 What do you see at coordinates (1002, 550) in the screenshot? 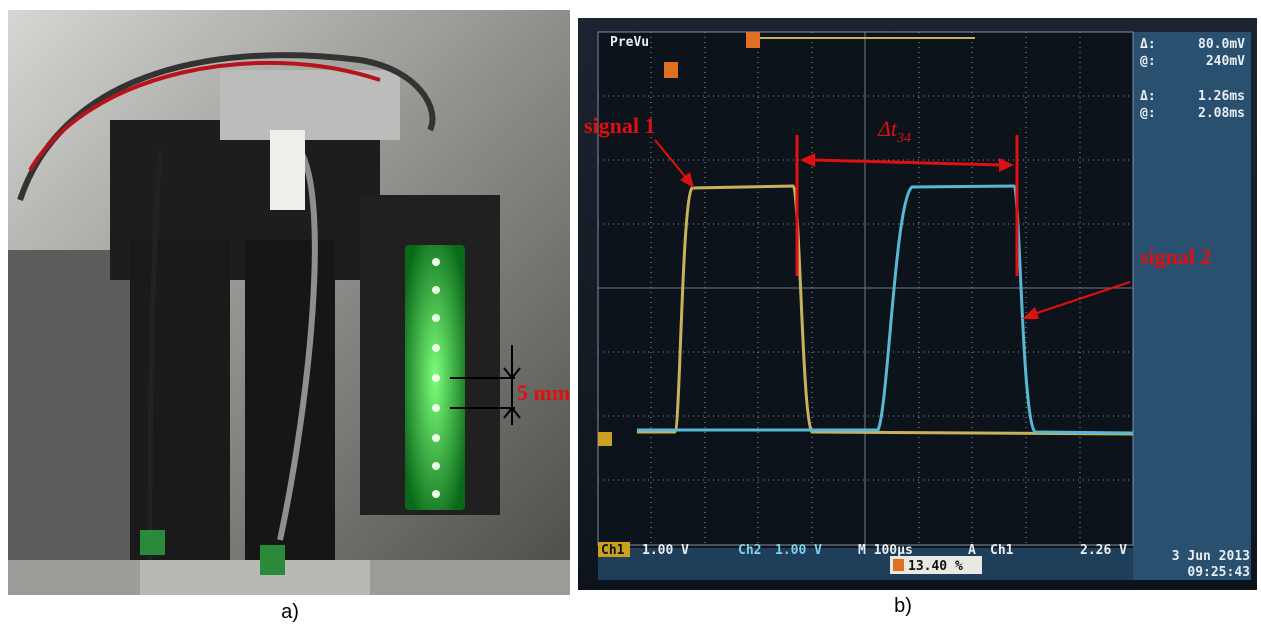
I see `trigger-source: Ch1` at bounding box center [1002, 550].